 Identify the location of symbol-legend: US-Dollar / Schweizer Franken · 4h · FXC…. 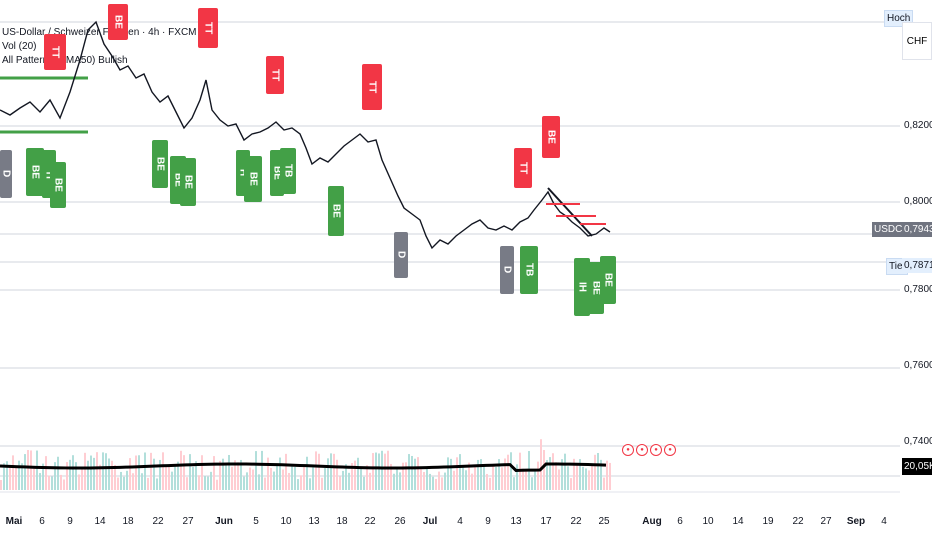
(99, 32).